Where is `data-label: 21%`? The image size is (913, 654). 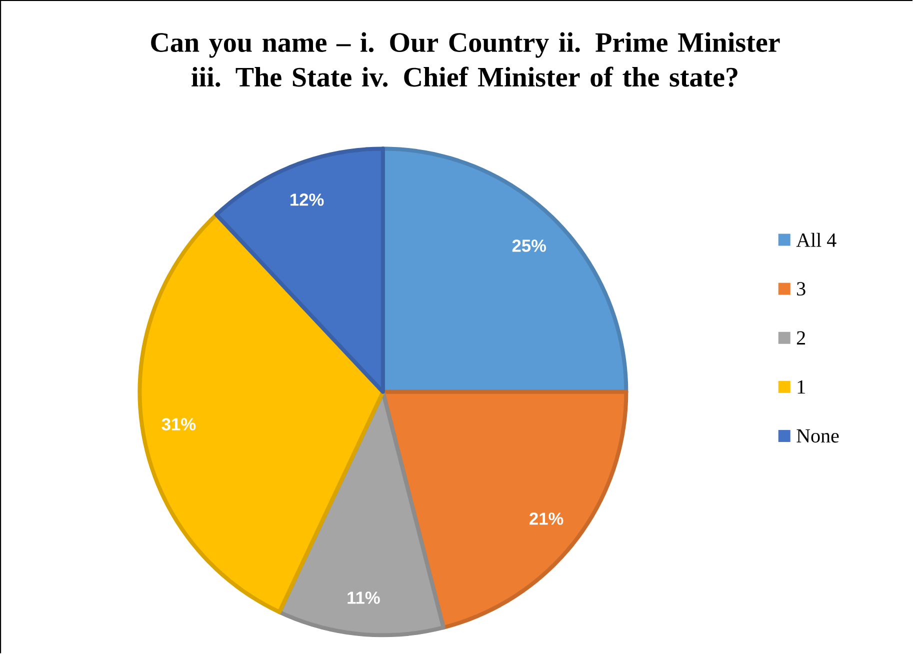
data-label: 21% is located at coordinates (547, 518).